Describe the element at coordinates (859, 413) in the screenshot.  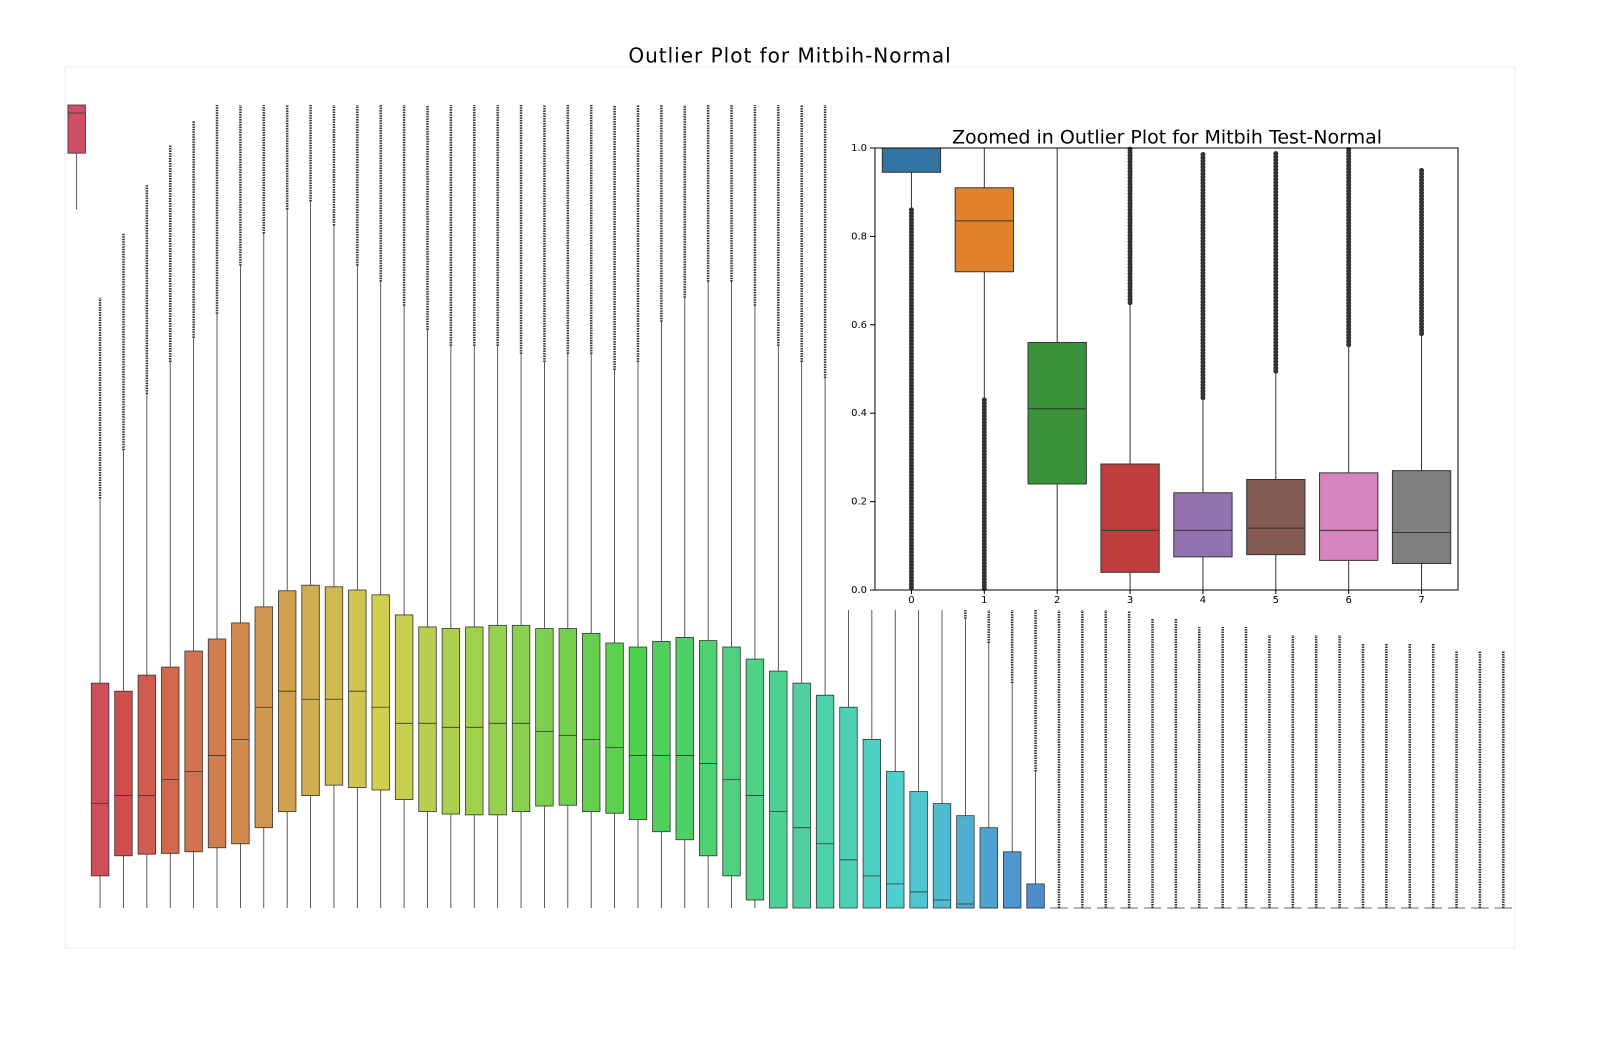
I see `y-tick-label: 0.4` at that location.